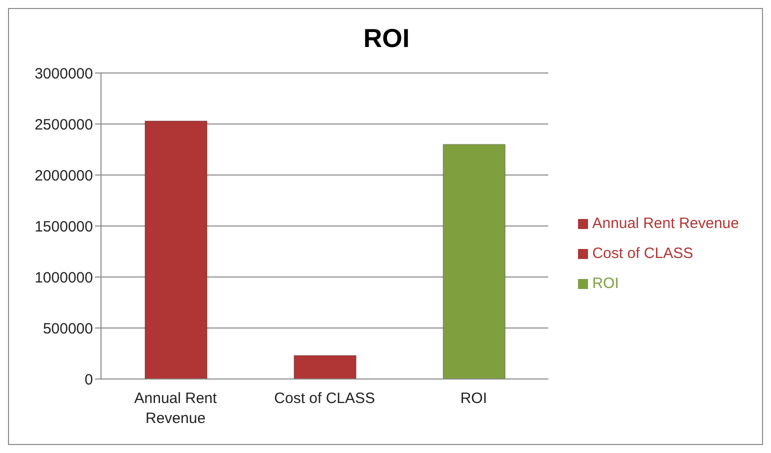 Image resolution: width=771 pixels, height=453 pixels. Describe the element at coordinates (63, 277) in the screenshot. I see `y-tick-label: 1000000` at that location.